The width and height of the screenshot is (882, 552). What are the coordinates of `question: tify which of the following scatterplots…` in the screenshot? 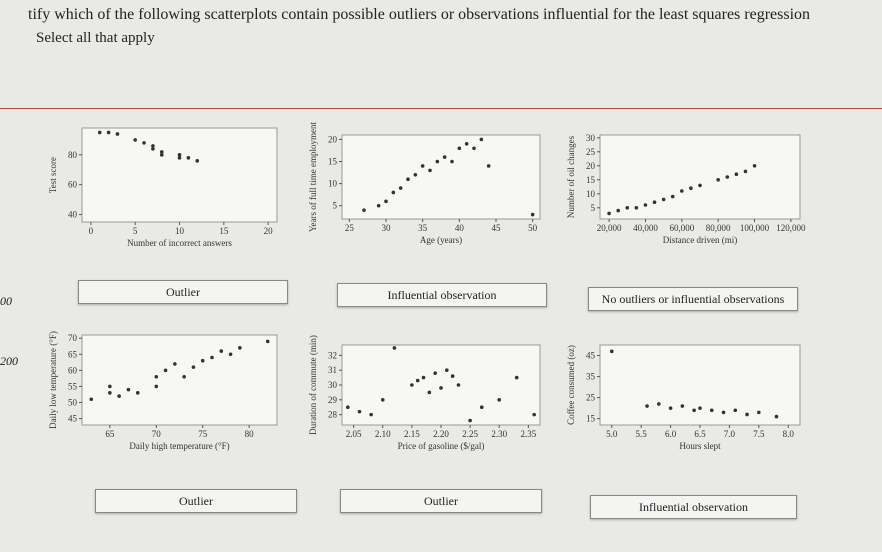 It's located at (419, 14).